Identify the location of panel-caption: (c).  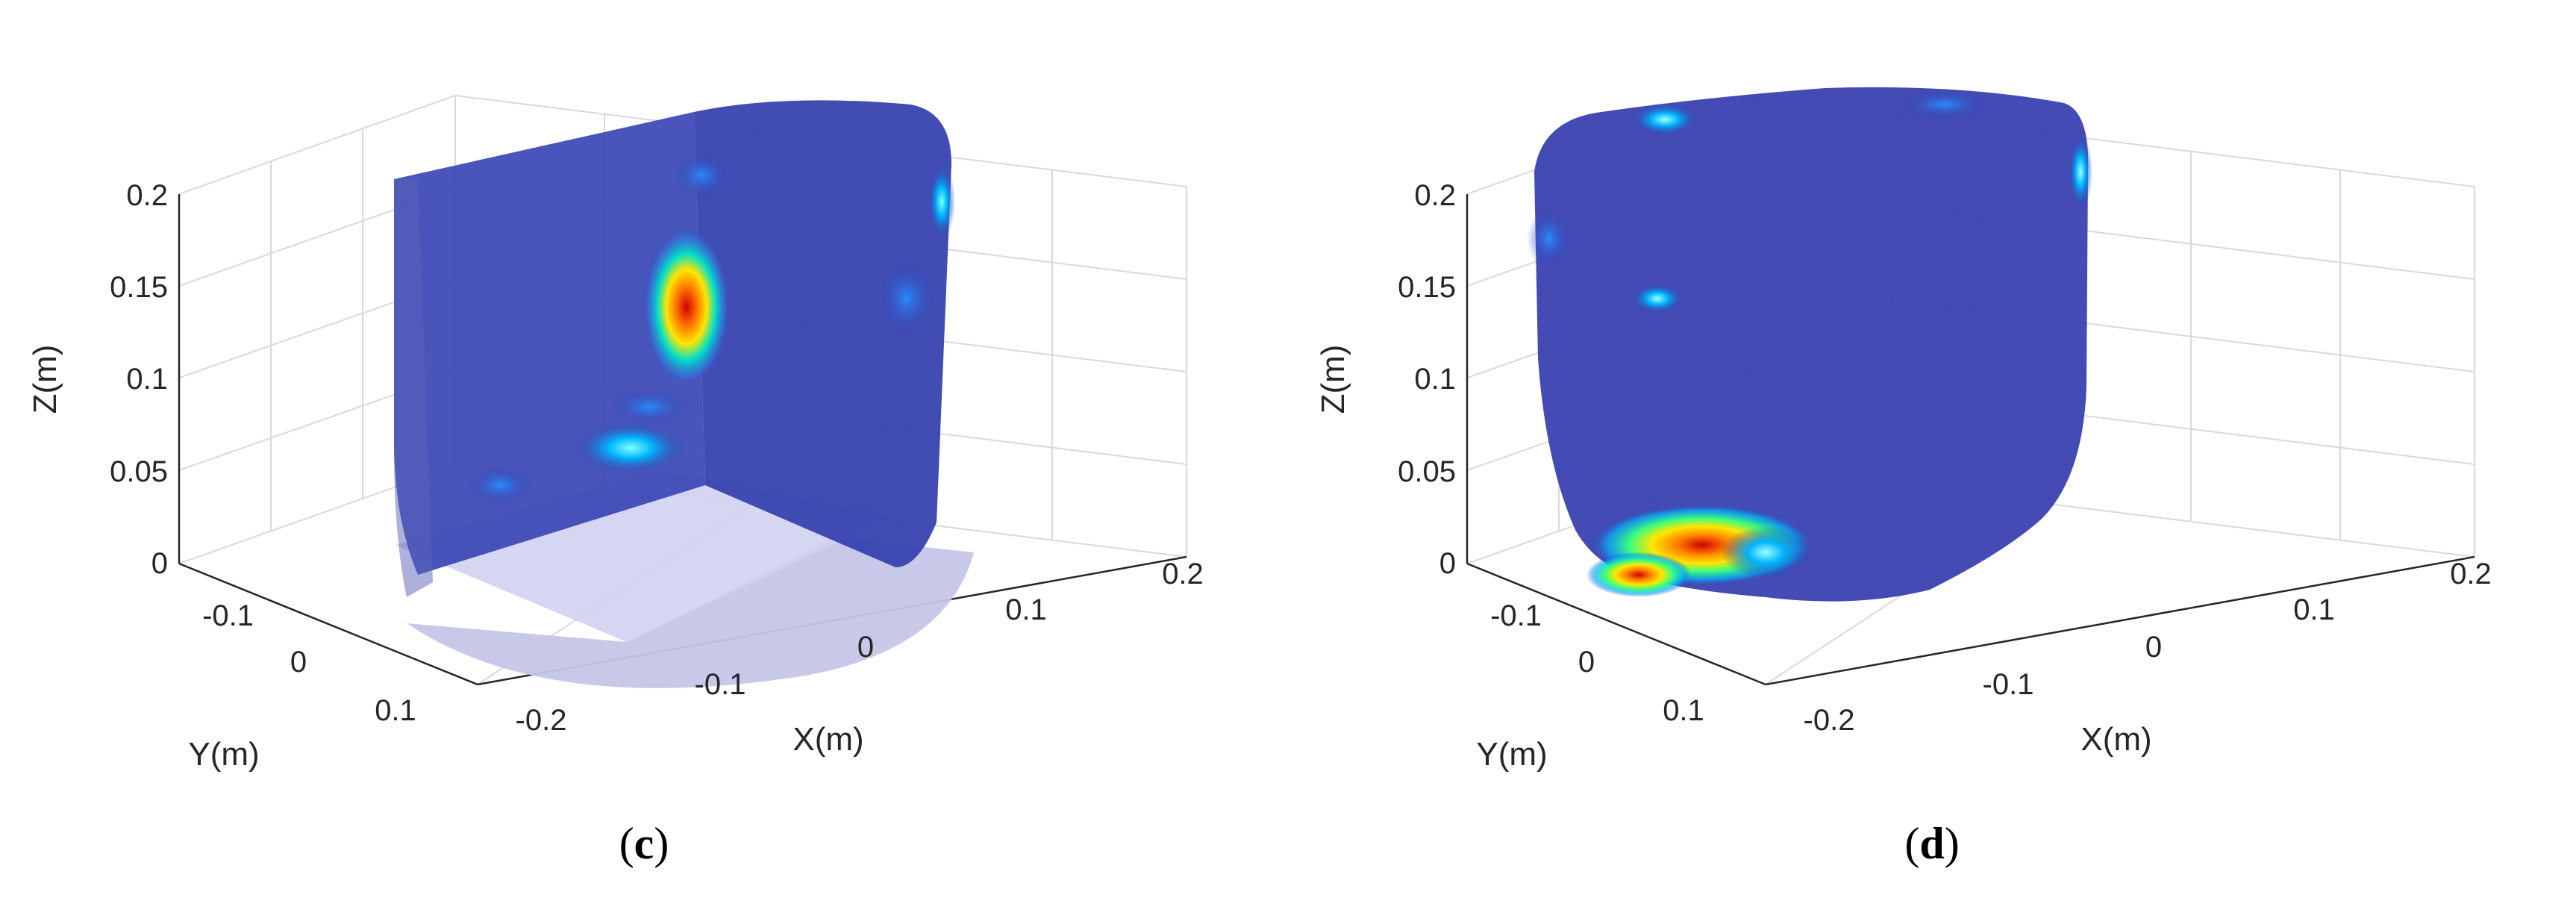
(644, 843).